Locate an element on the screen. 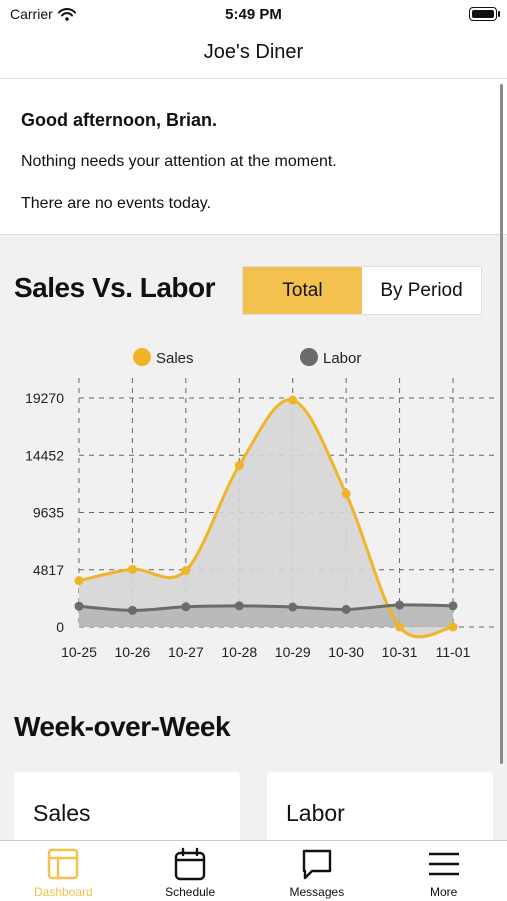 Image resolution: width=507 pixels, height=901 pixels. y-tick-label: 4817 is located at coordinates (48, 570).